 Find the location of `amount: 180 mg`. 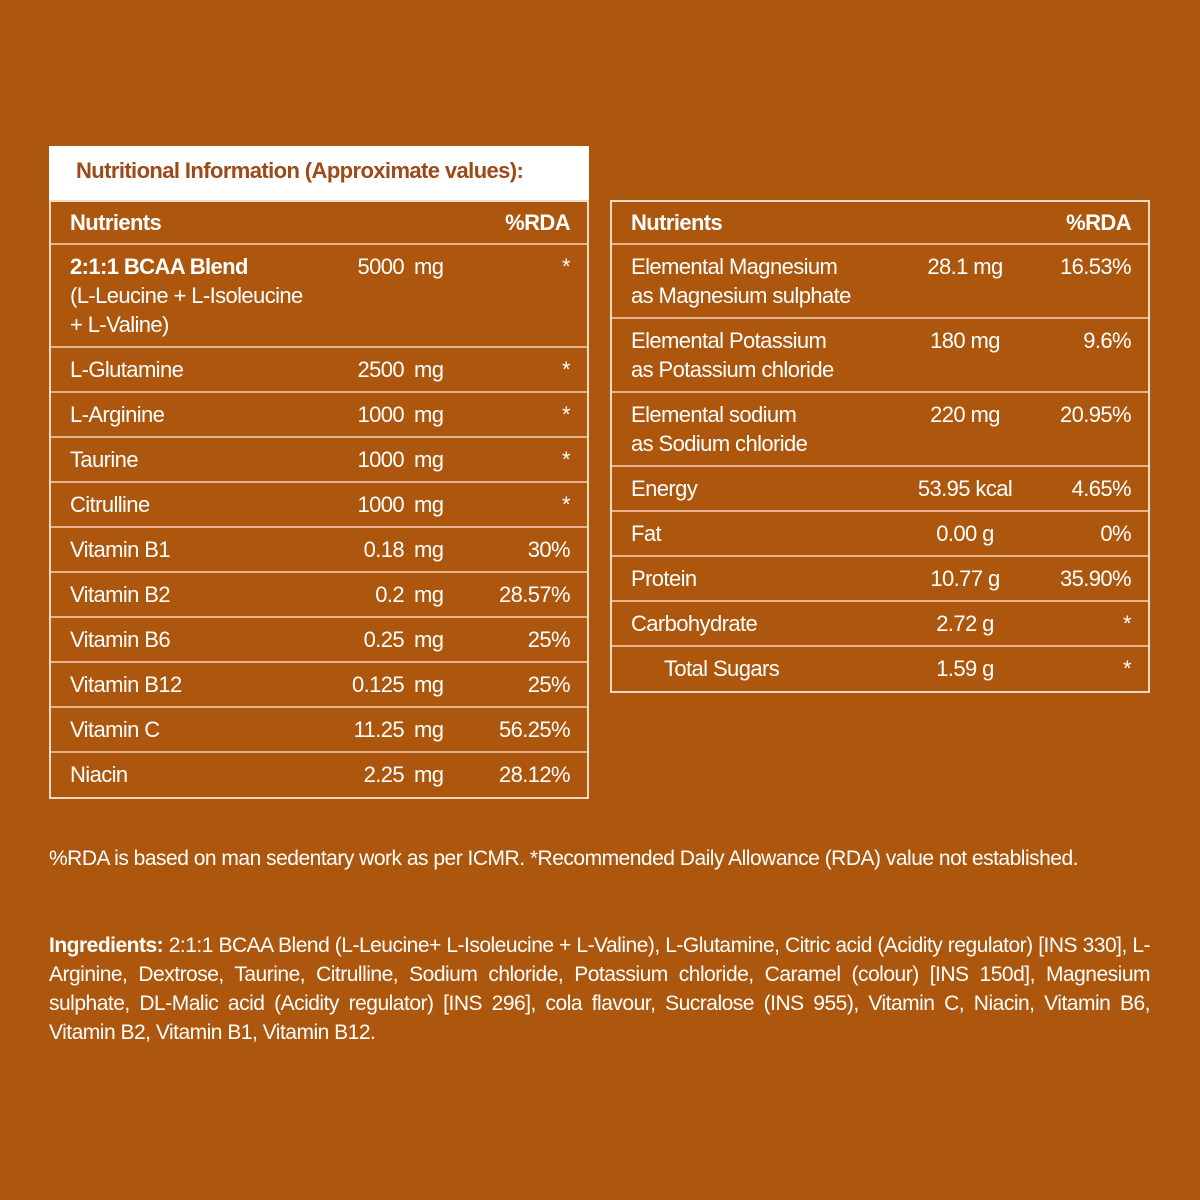

amount: 180 mg is located at coordinates (965, 340).